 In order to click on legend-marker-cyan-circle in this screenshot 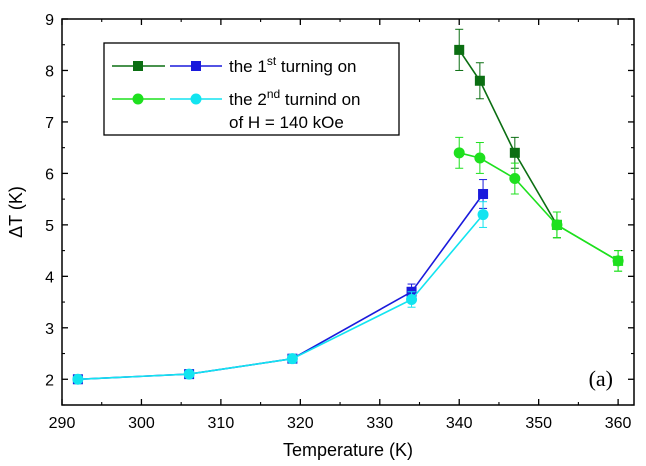, I will do `click(196, 99)`.